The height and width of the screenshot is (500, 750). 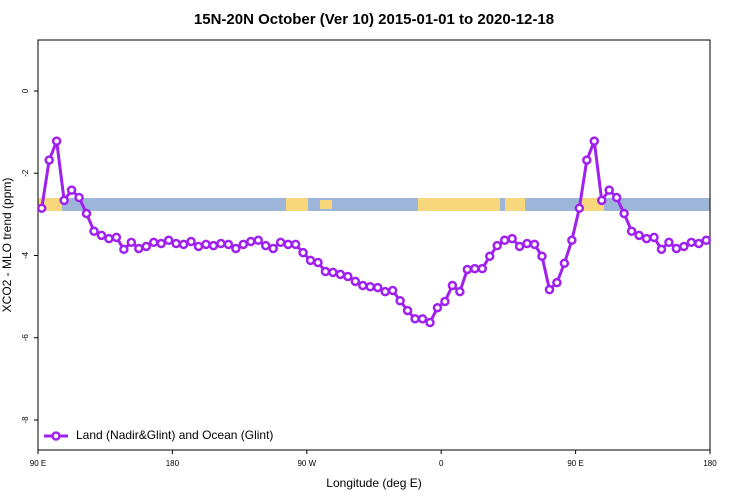 I want to click on x-axis-label: Longitude (deg E), so click(x=373, y=483).